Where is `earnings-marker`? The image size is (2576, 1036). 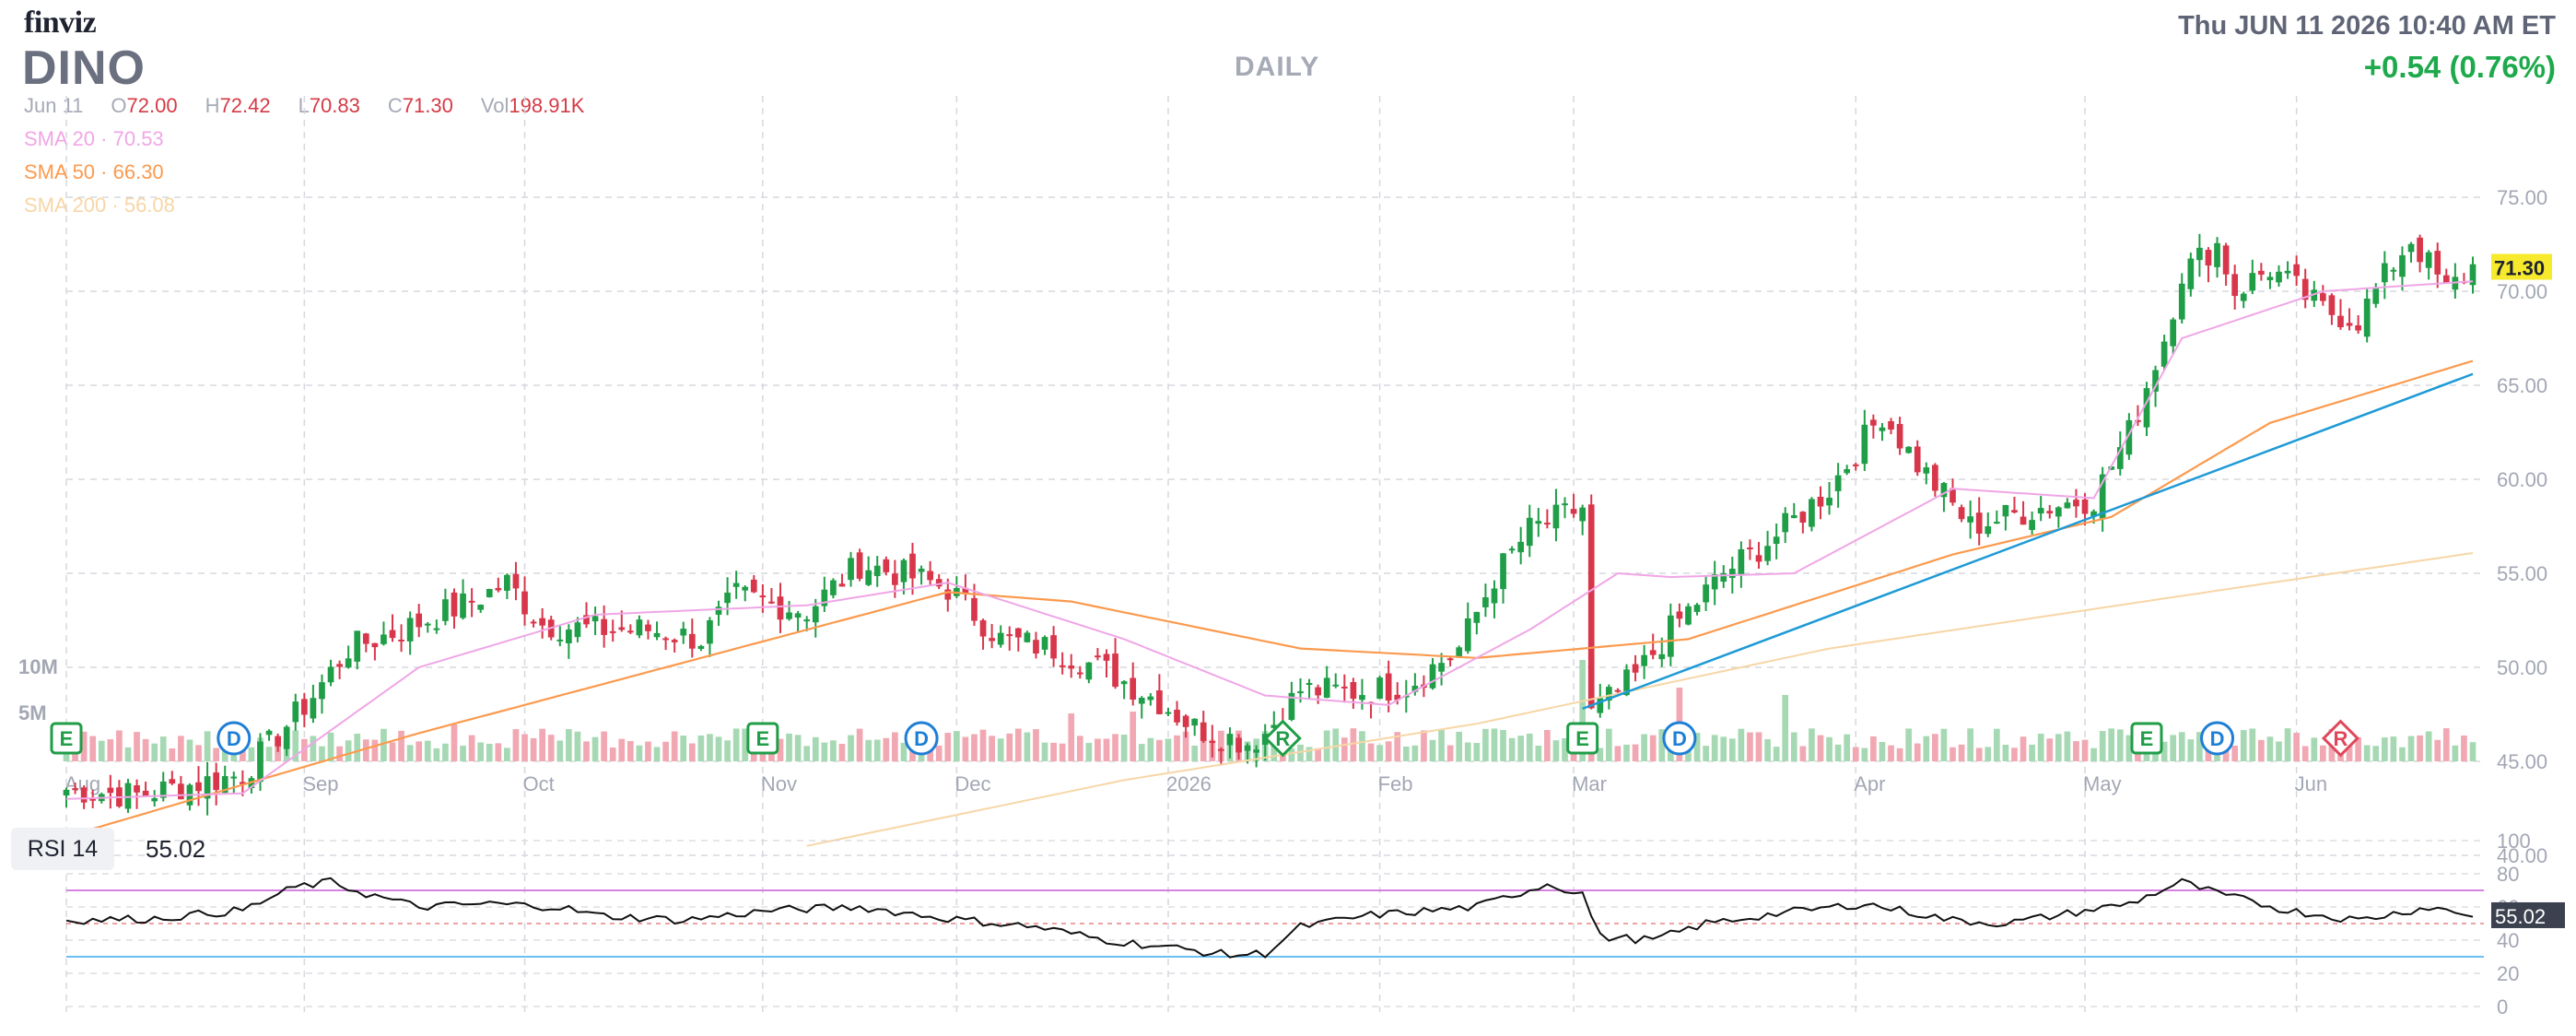
earnings-marker is located at coordinates (66, 739).